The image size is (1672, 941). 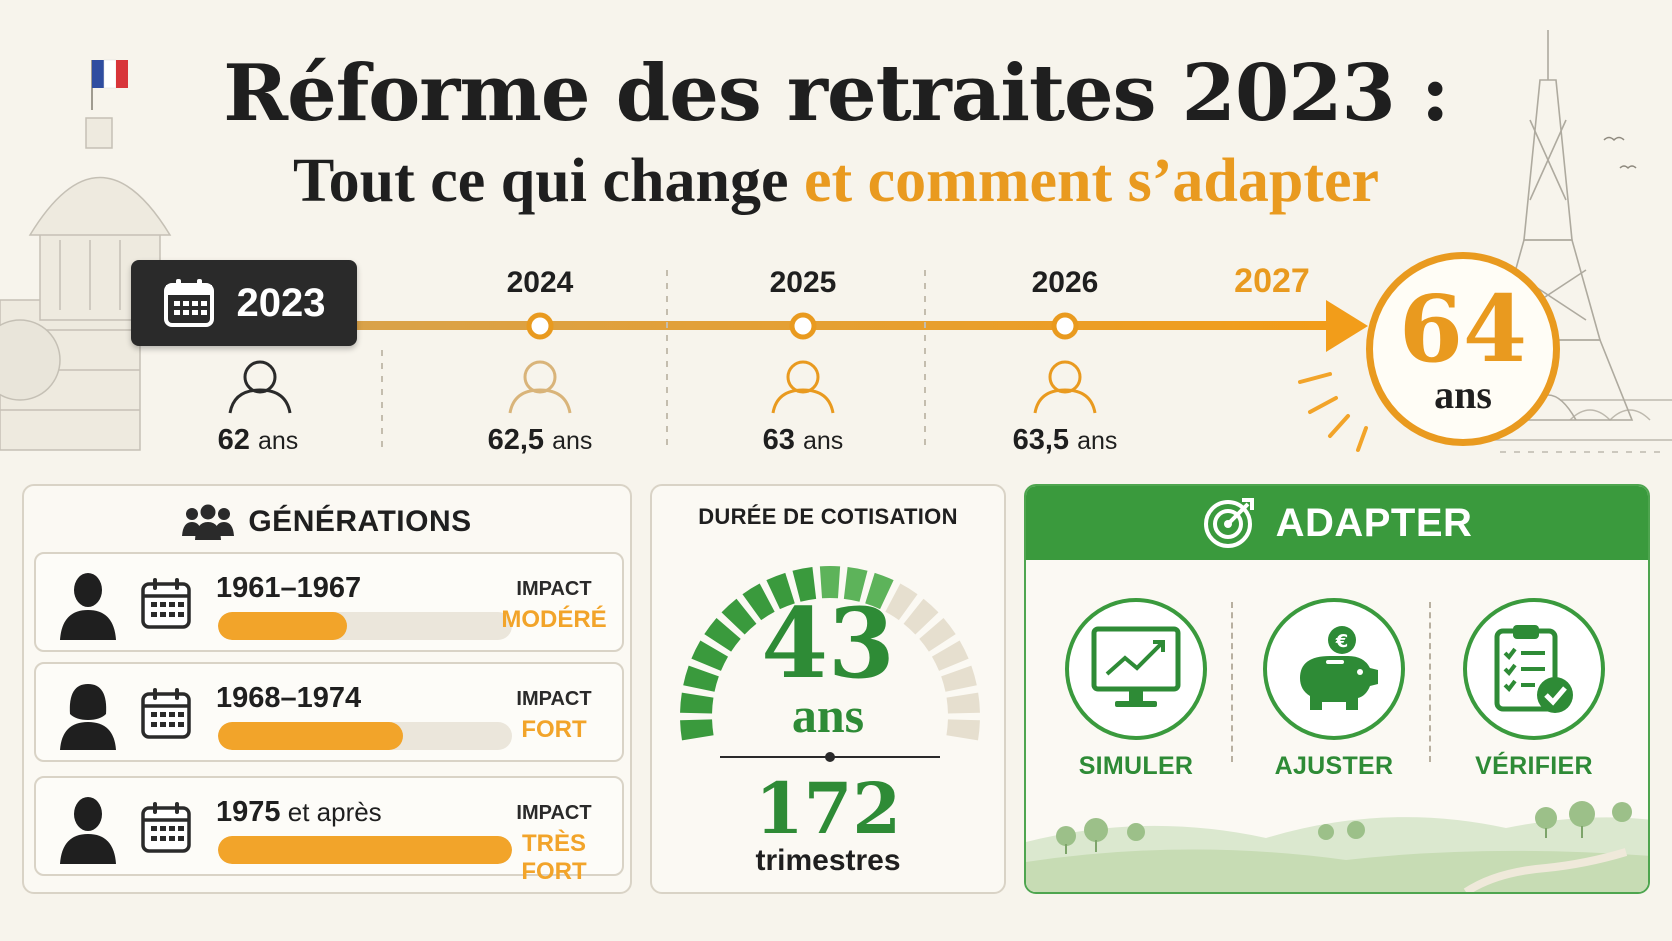 I want to click on adapt-item-ajuster: € AJUSTER, so click(x=1334, y=689).